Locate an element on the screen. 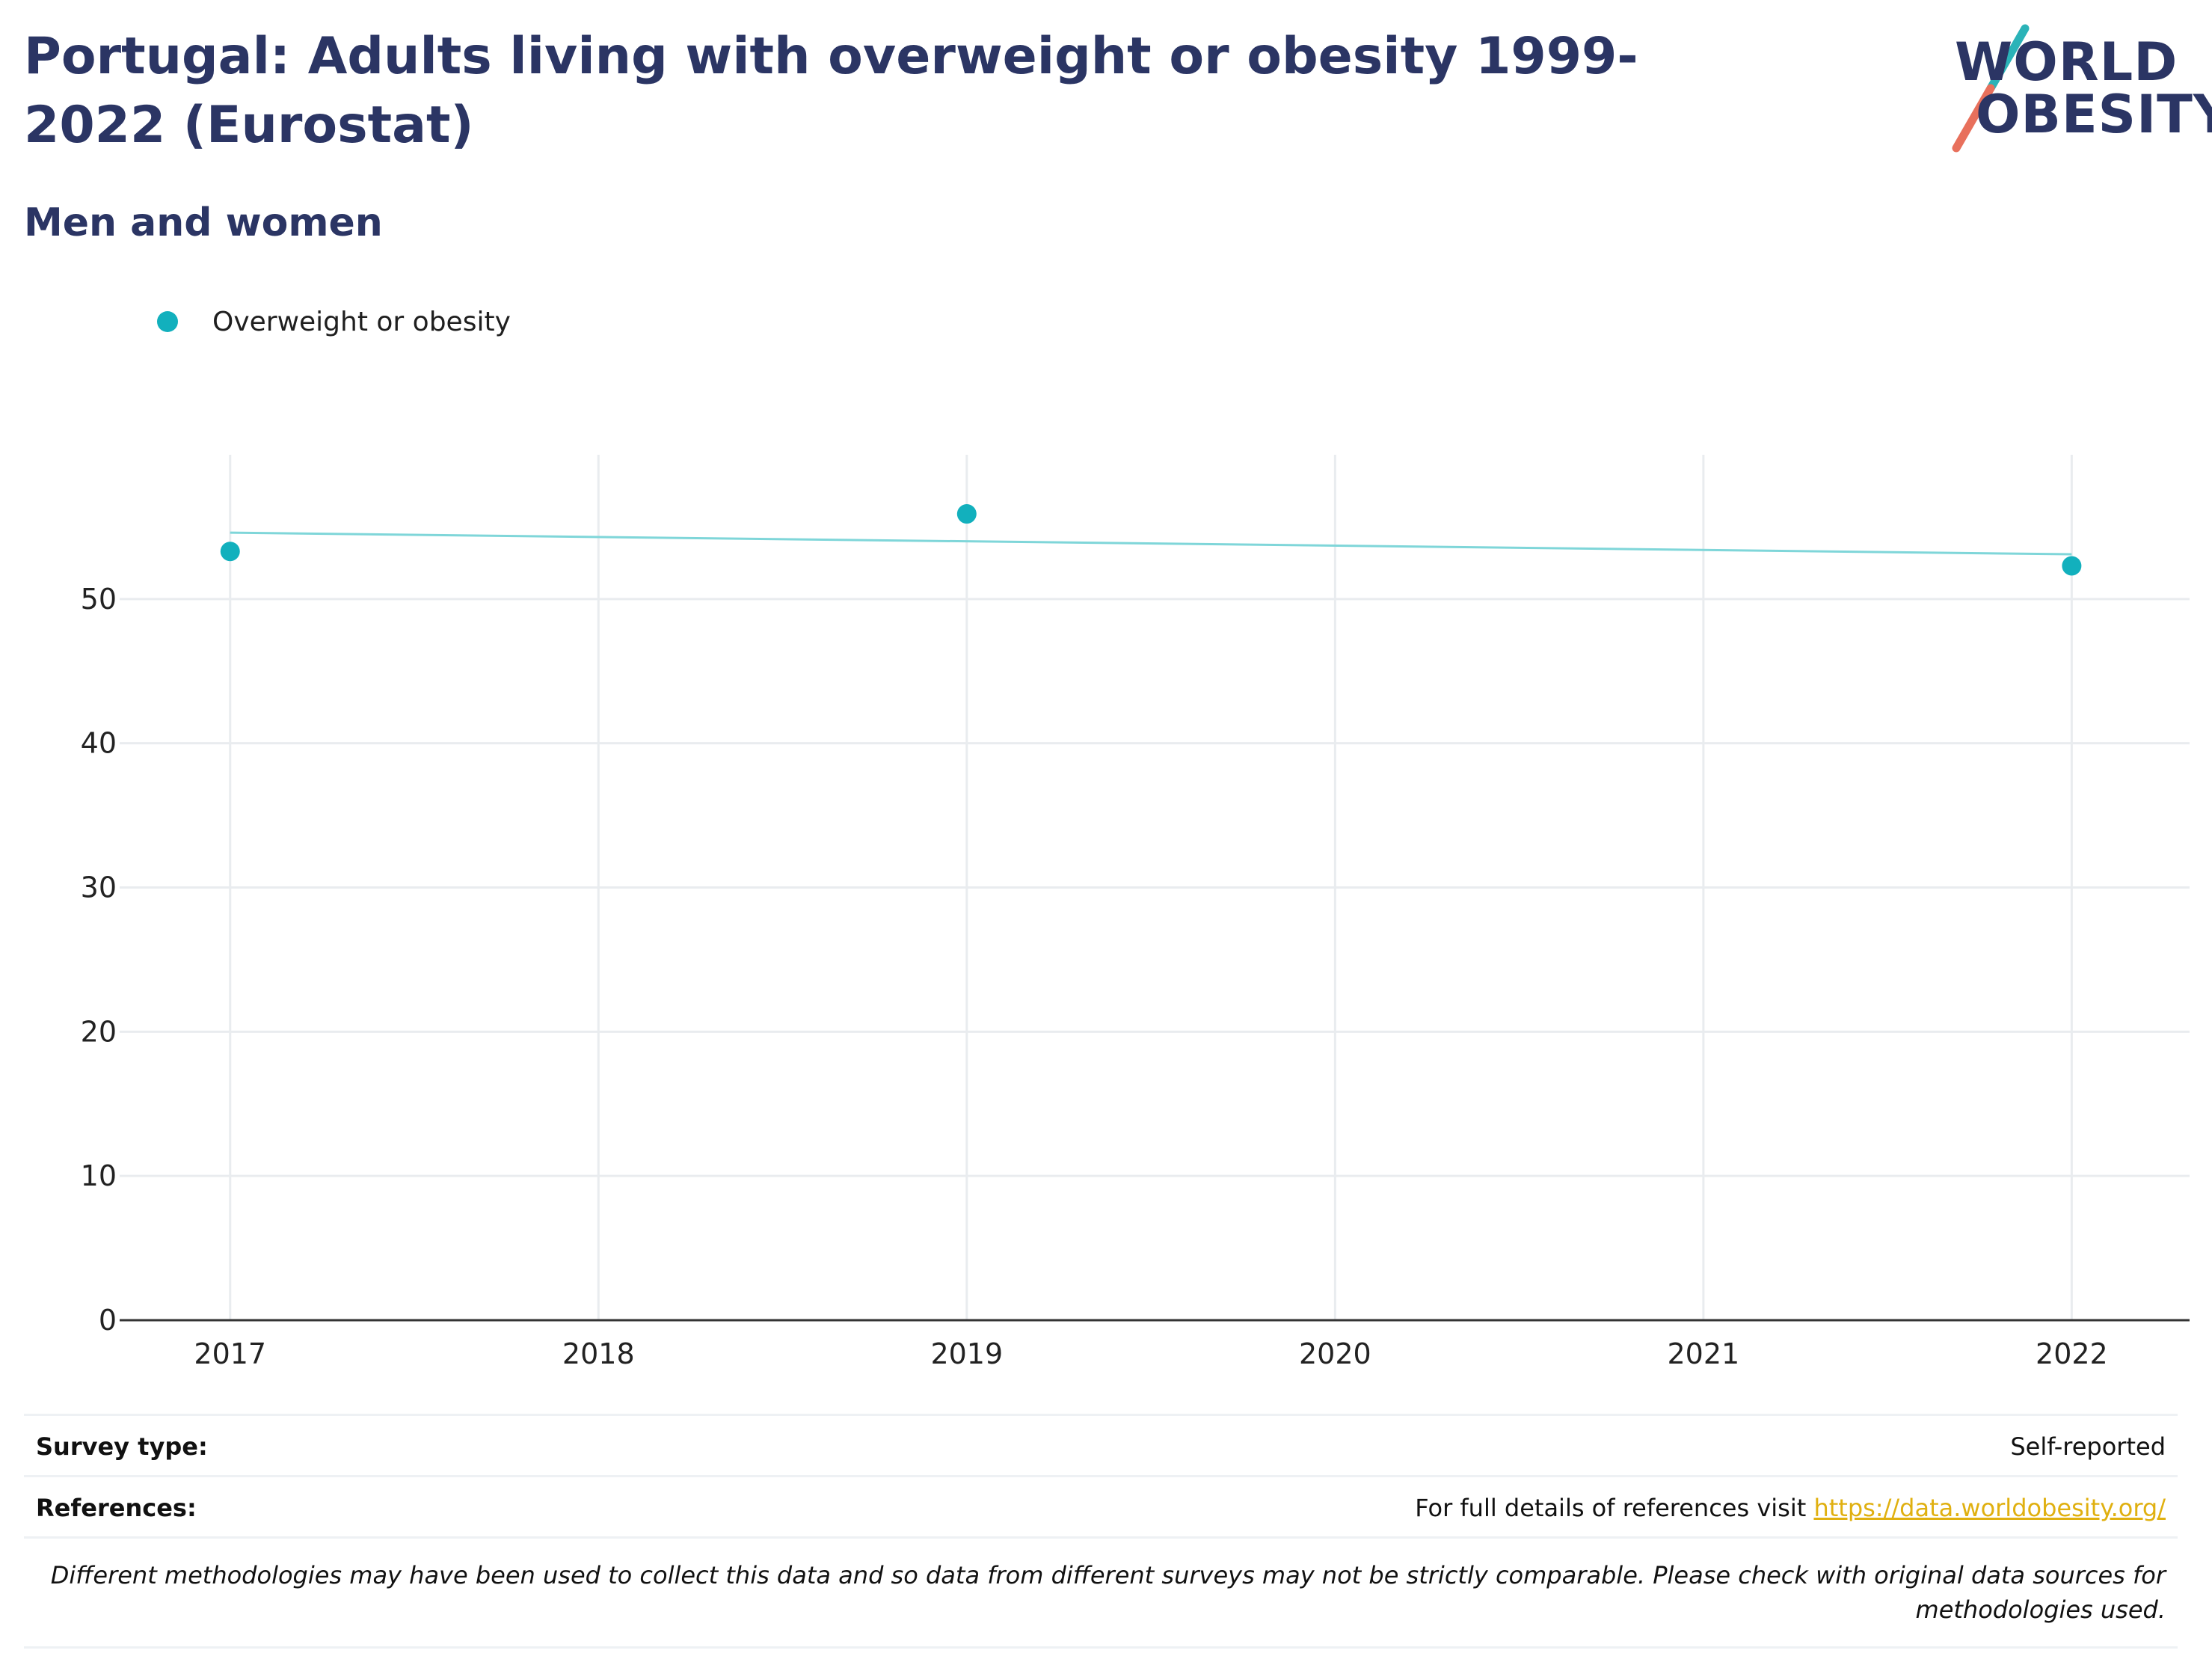  survey-type-value: Self-reported is located at coordinates (2088, 1446).